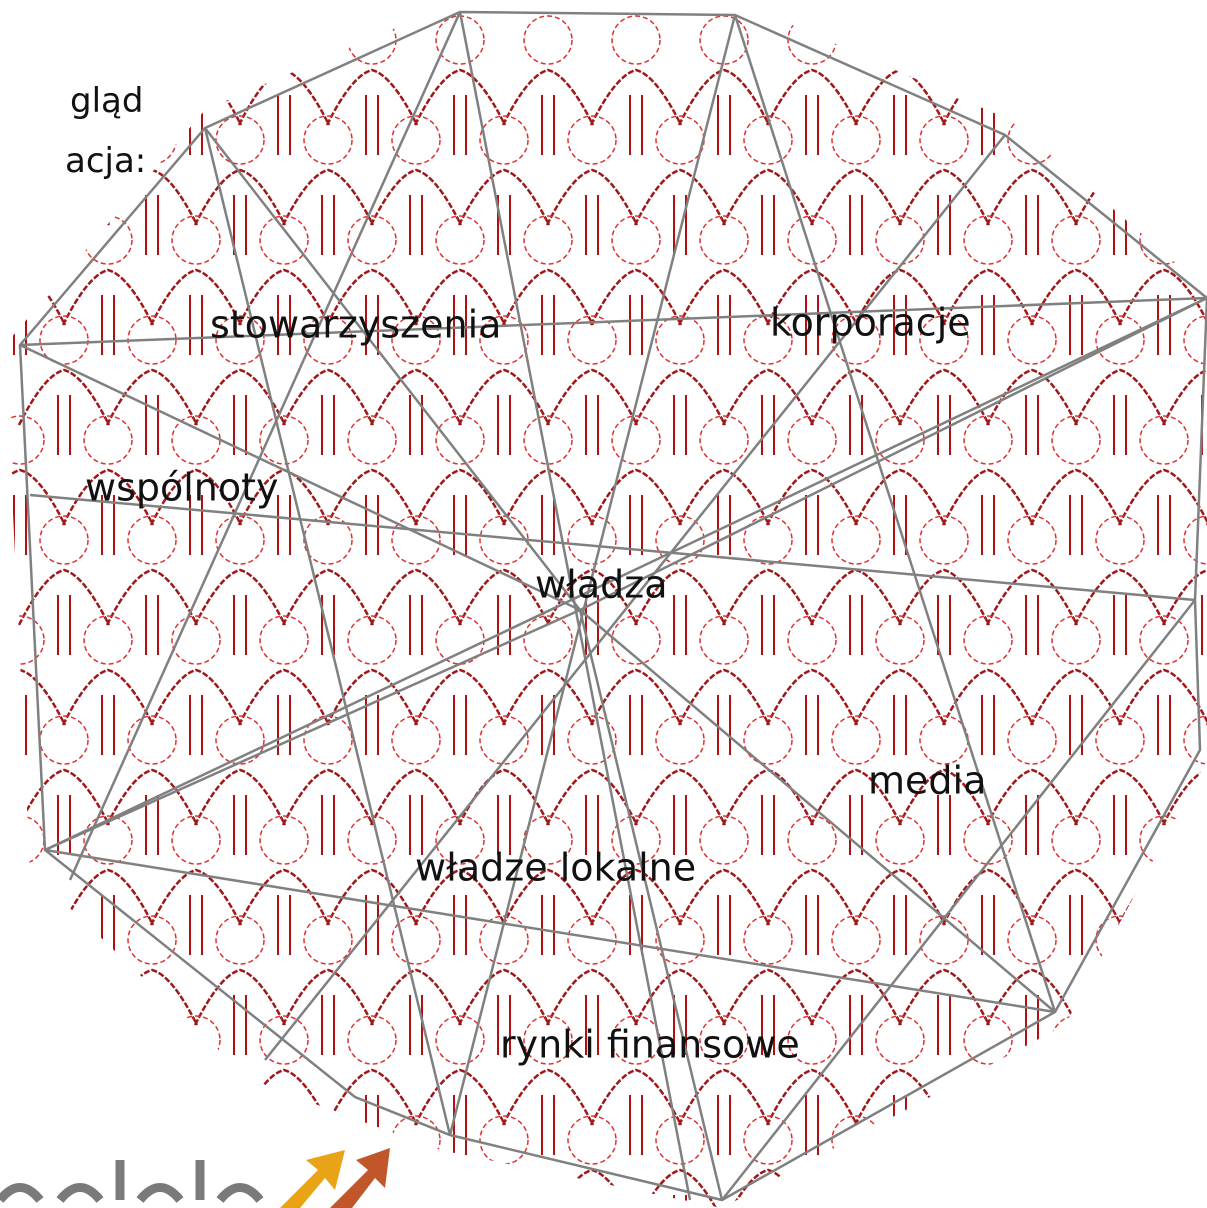 This screenshot has height=1208, width=1207. I want to click on node-label: władze lokalne, so click(555, 868).